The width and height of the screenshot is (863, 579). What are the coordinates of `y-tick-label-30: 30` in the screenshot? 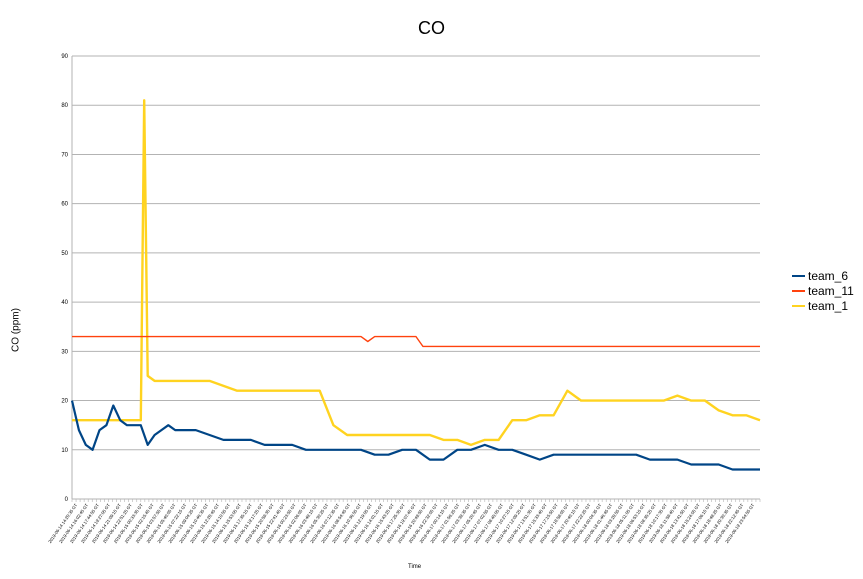 It's located at (64, 352).